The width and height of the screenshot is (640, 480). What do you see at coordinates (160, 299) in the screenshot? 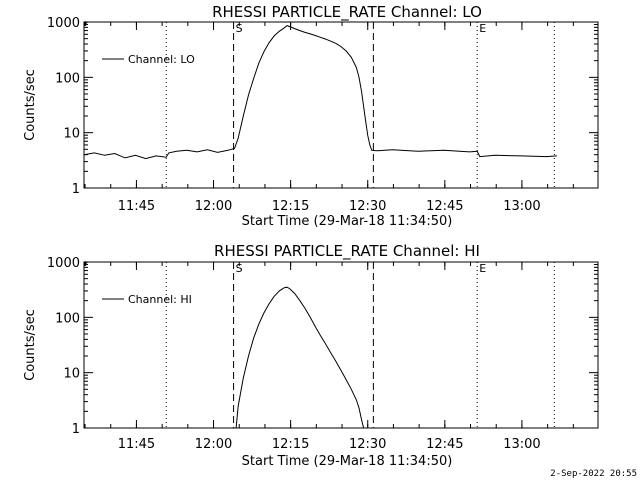
I see `legend-label: Channel: HI` at bounding box center [160, 299].